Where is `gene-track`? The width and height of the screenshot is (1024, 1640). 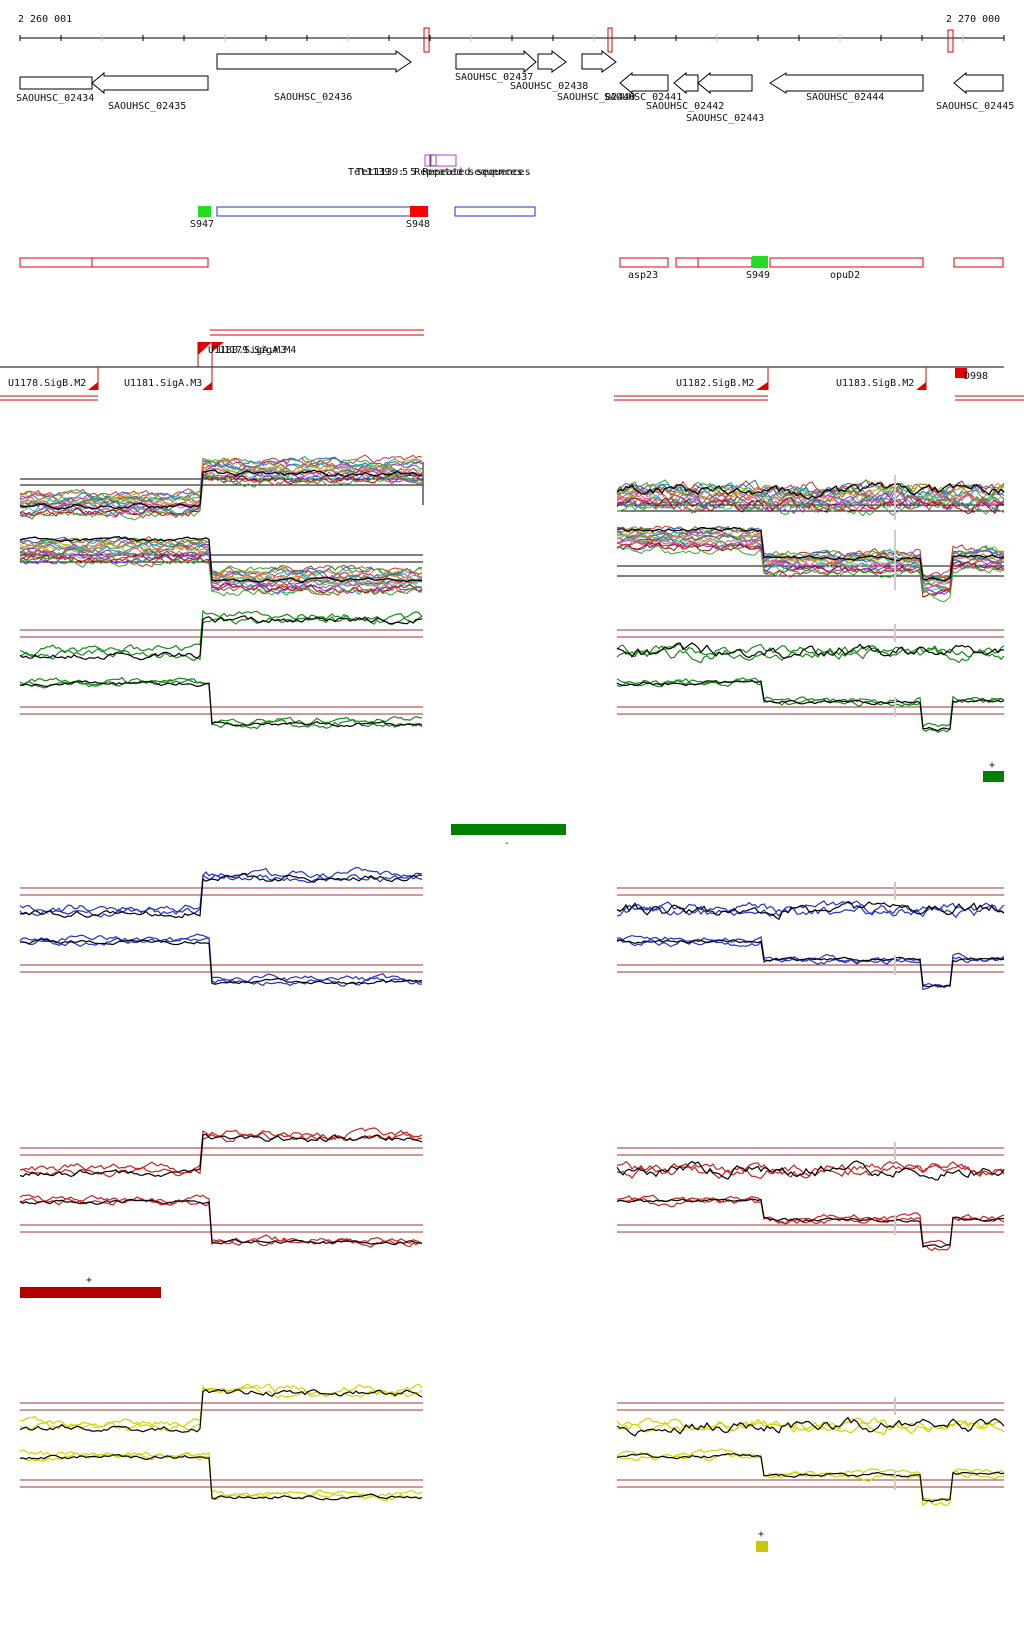 gene-track is located at coordinates (511, 72).